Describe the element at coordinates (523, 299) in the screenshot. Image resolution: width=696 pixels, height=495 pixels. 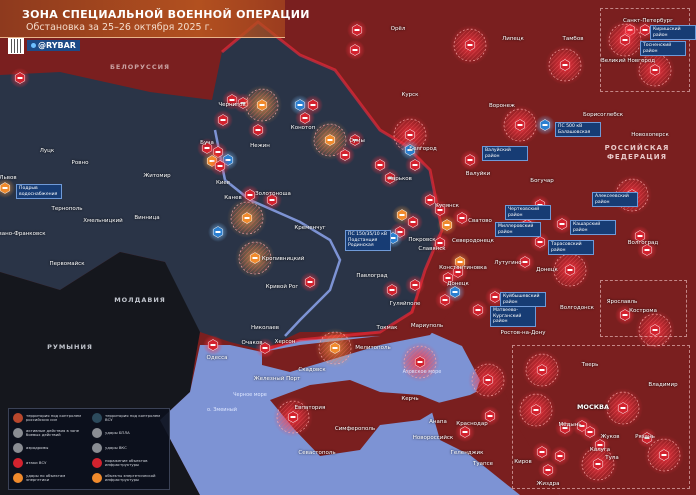
I see `event-tag: Куйбышевский район` at that location.